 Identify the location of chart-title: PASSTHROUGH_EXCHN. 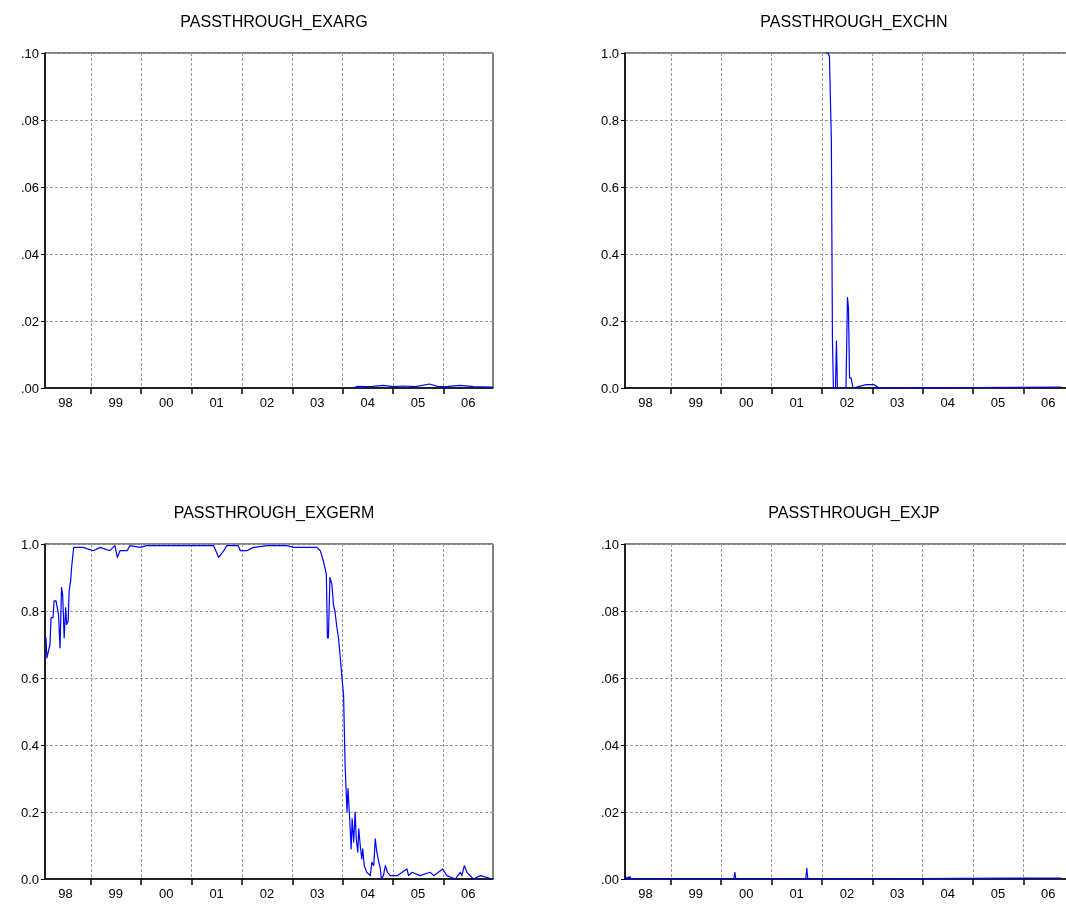
(854, 21).